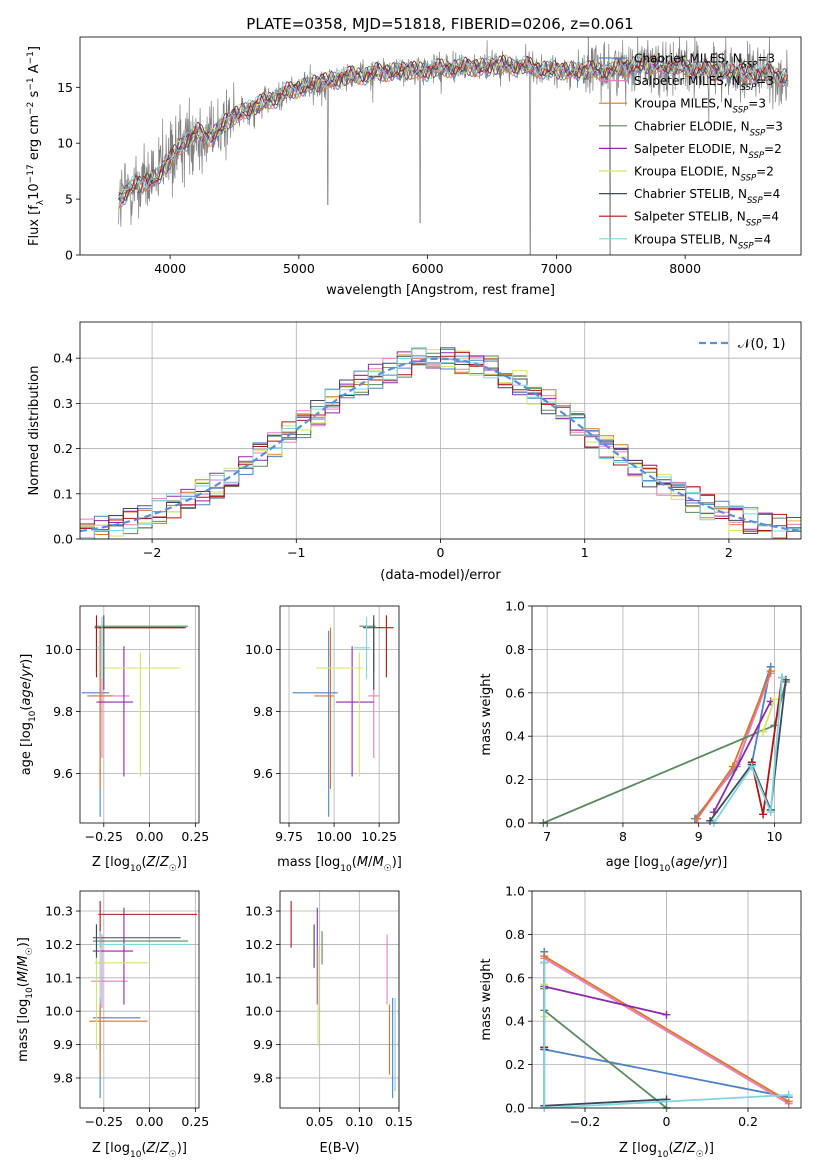  Describe the element at coordinates (704, 174) in the screenshot. I see `legend-label: Kroupa ELODIE, NSSP=2` at that location.